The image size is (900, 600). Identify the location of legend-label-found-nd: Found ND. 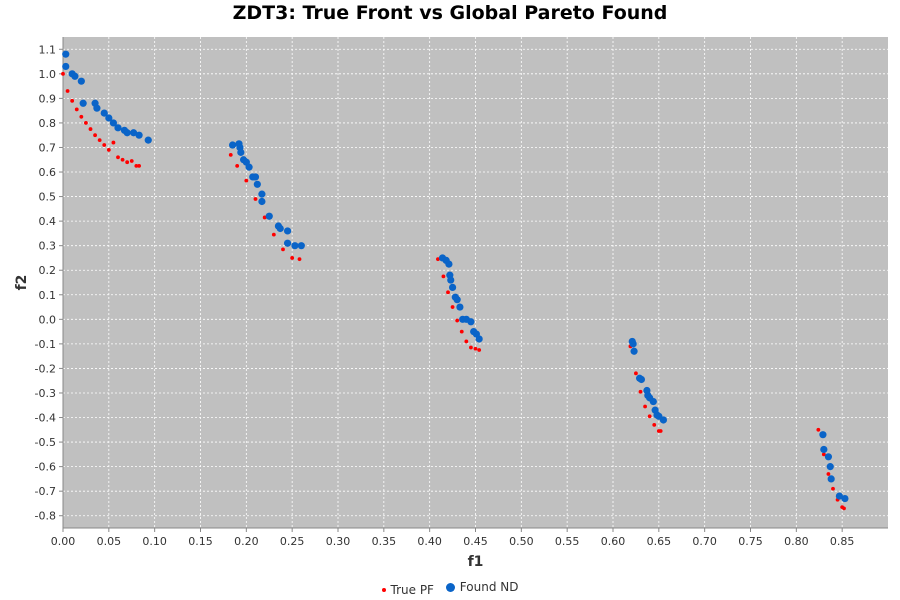
(489, 587).